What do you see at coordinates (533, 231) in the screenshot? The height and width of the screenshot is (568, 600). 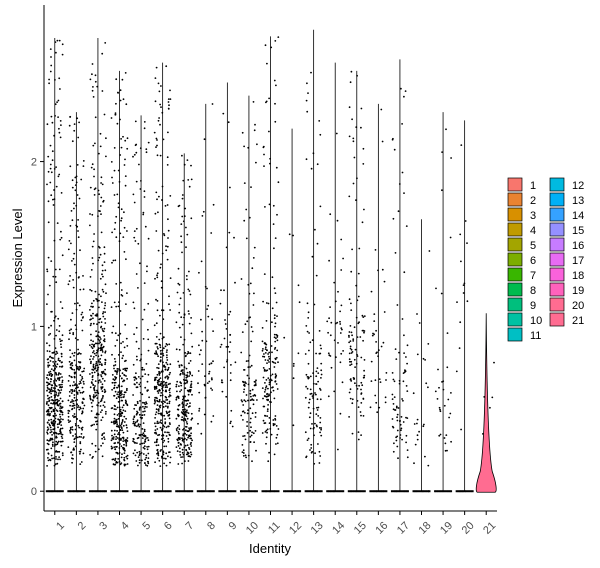 I see `legend-label: 4` at bounding box center [533, 231].